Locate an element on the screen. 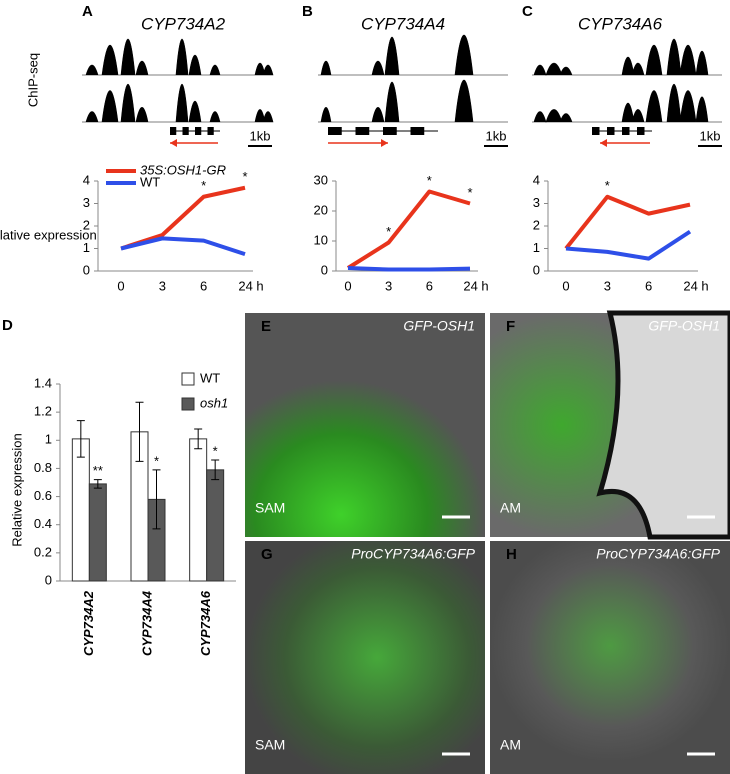 This screenshot has height=774, width=730. x-tick-label: CYP734A6 is located at coordinates (205, 623).